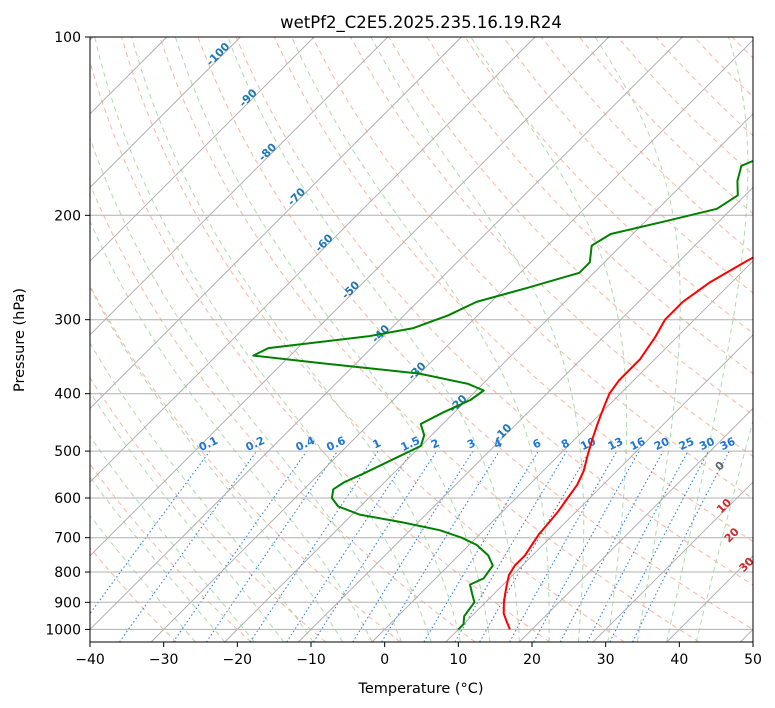 This screenshot has width=775, height=708. What do you see at coordinates (662, 444) in the screenshot?
I see `mixing-ratio-label: 20` at bounding box center [662, 444].